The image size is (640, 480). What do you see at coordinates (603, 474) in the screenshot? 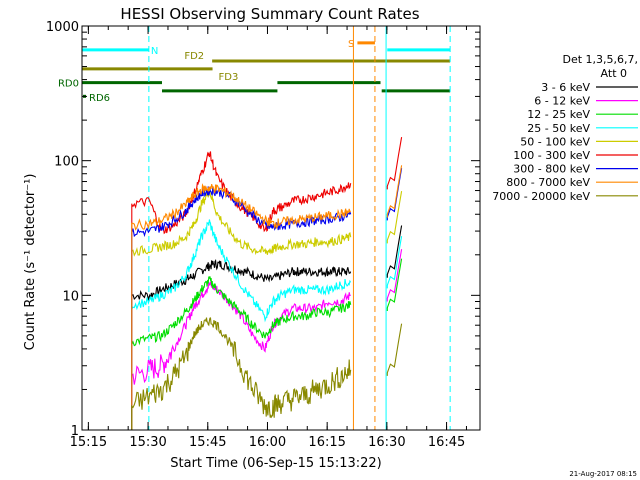
I see `footer-timestamp: 21-Aug-2017 08:15` at bounding box center [603, 474].